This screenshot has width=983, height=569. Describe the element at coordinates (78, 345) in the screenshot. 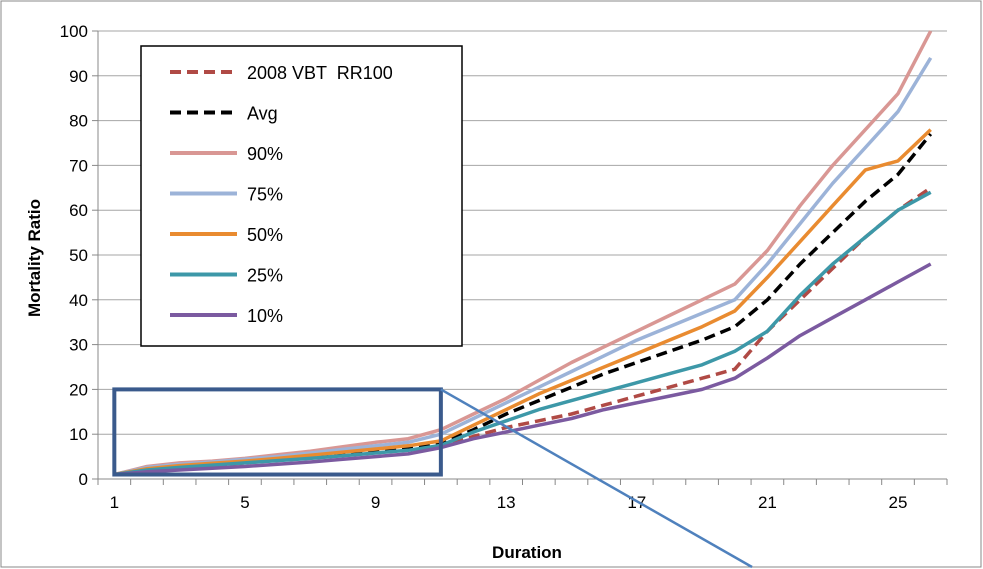

I see `y-tick-label-30: 30` at that location.